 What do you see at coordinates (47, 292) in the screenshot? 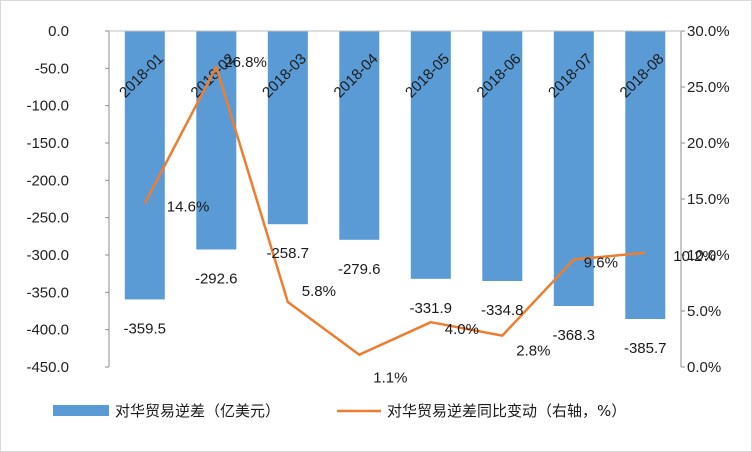
I see `left-tick-label: -350.0` at bounding box center [47, 292].